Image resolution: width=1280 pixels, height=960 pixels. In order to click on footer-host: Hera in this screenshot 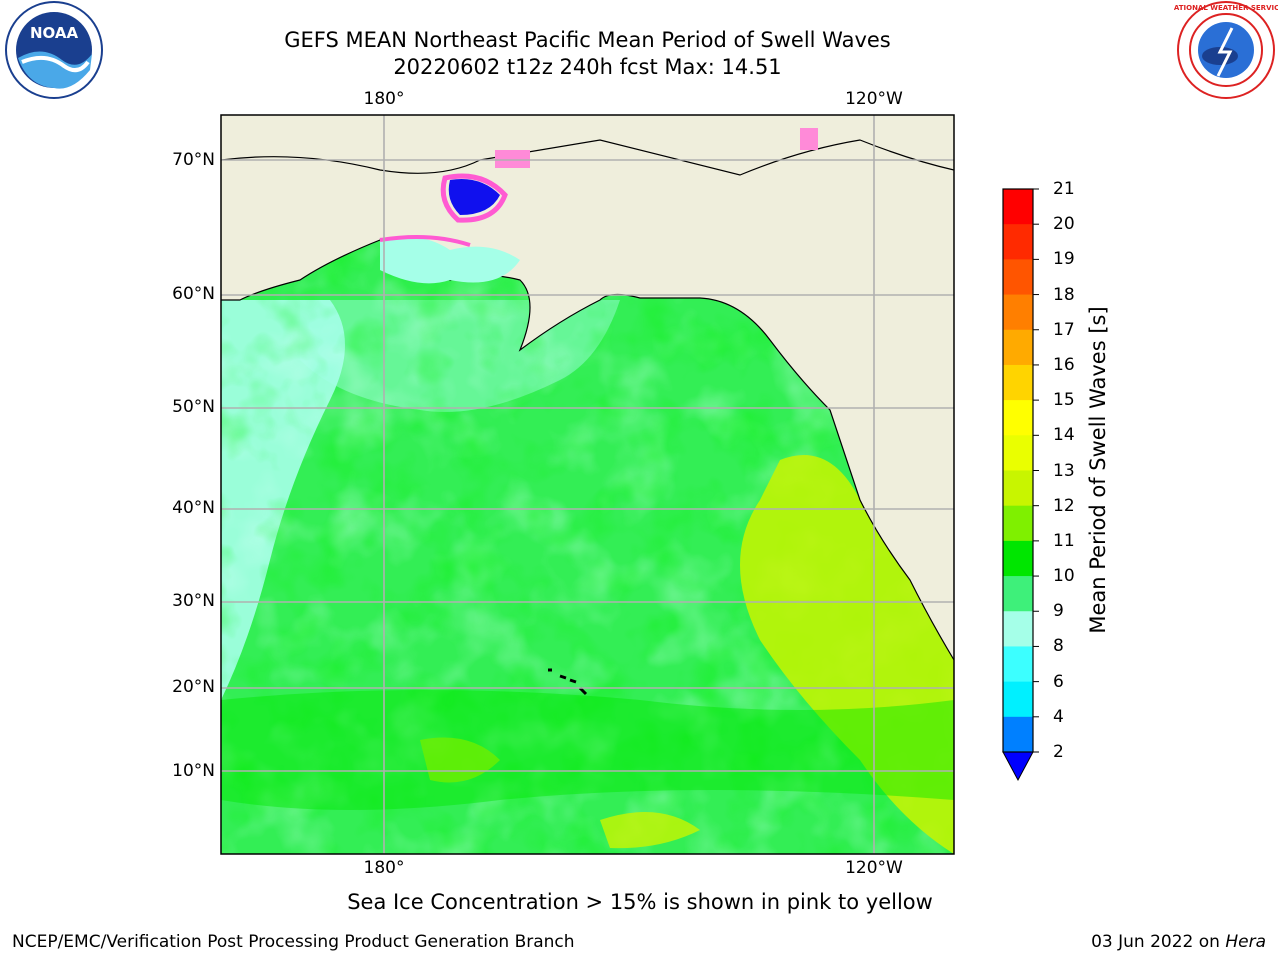, I will do `click(1245, 942)`.